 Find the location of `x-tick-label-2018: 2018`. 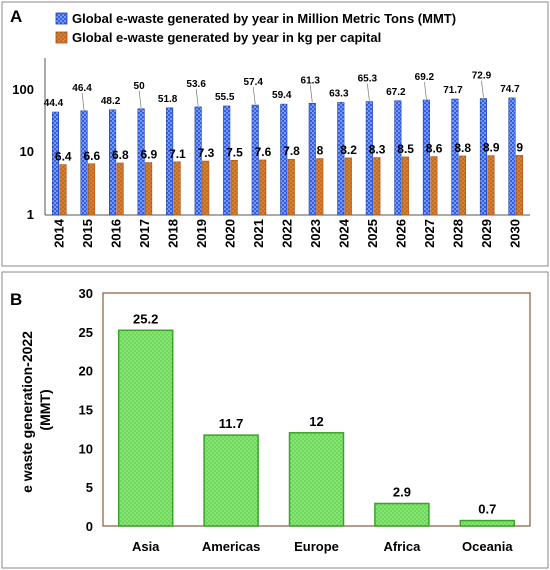

x-tick-label-2018: 2018 is located at coordinates (172, 233).